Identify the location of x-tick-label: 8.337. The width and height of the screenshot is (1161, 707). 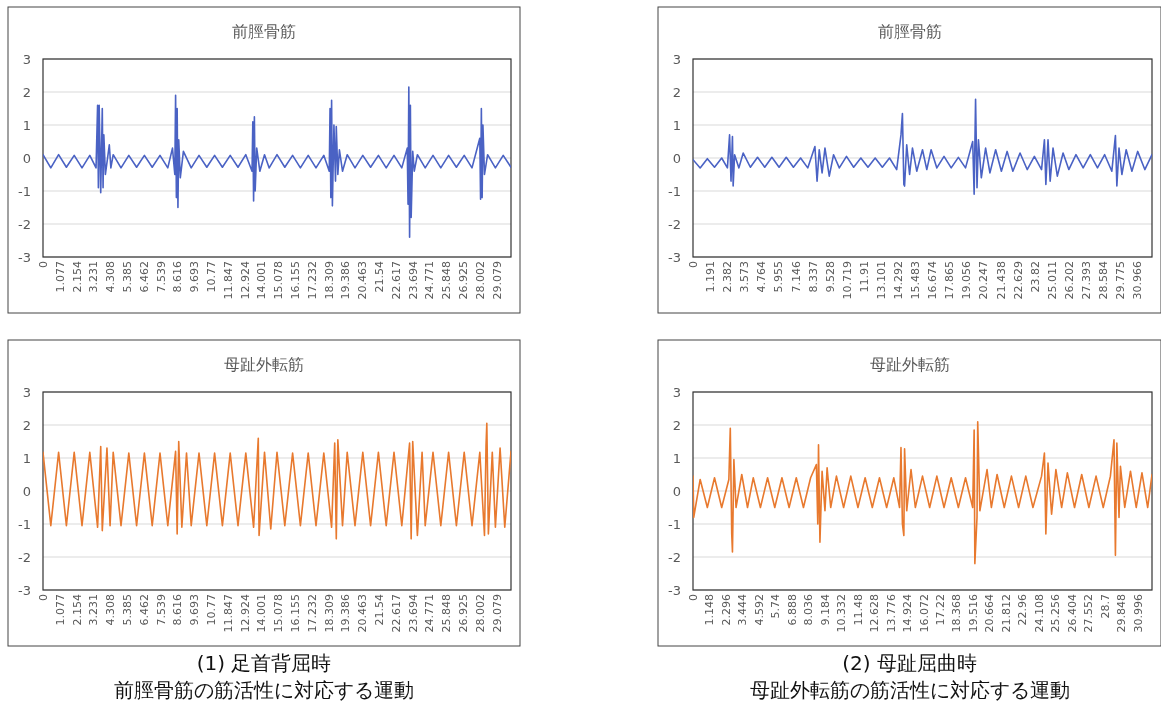
(813, 277).